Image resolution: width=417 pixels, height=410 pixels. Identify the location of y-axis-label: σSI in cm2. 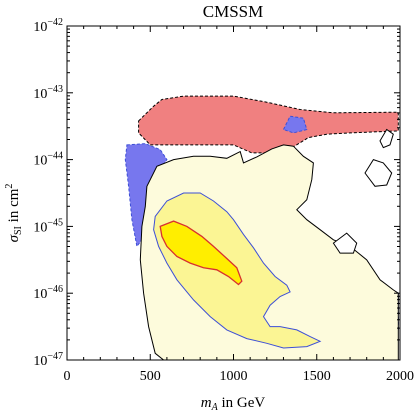
(14, 213).